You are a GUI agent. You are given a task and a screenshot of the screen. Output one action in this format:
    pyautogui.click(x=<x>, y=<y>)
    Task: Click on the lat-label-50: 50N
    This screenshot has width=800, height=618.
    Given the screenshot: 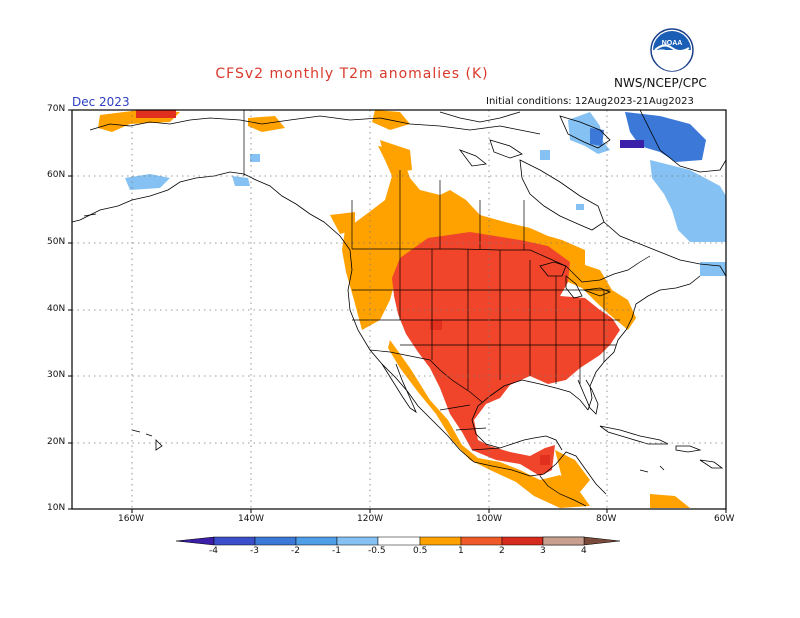 What is the action you would take?
    pyautogui.click(x=56, y=242)
    